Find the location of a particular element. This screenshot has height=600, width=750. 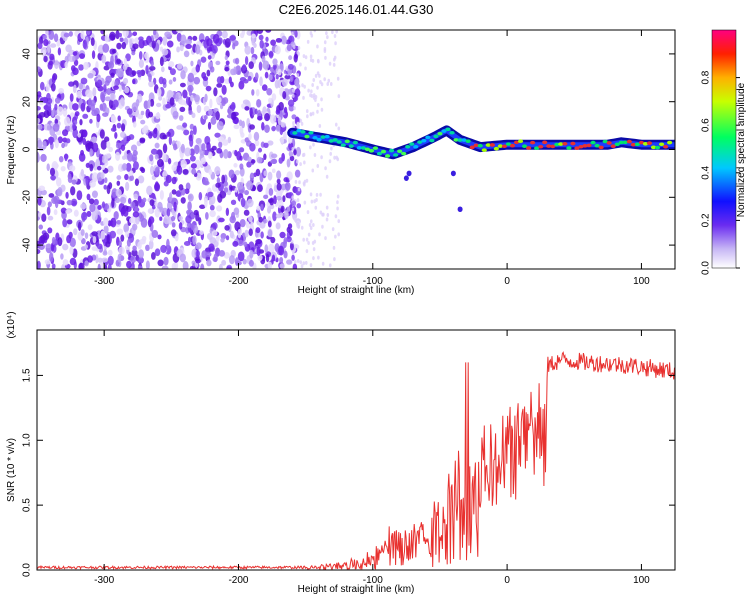

y-tick-label: 40 is located at coordinates (27, 54).